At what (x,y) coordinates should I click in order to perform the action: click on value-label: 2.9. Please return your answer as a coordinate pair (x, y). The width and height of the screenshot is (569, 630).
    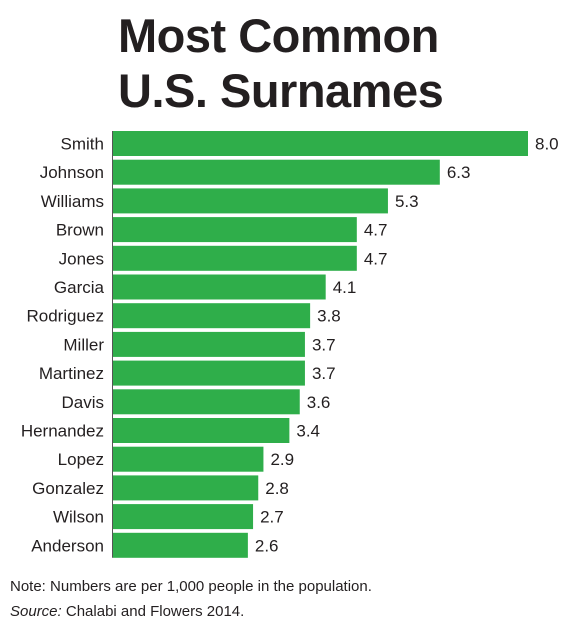
    Looking at the image, I should click on (282, 459).